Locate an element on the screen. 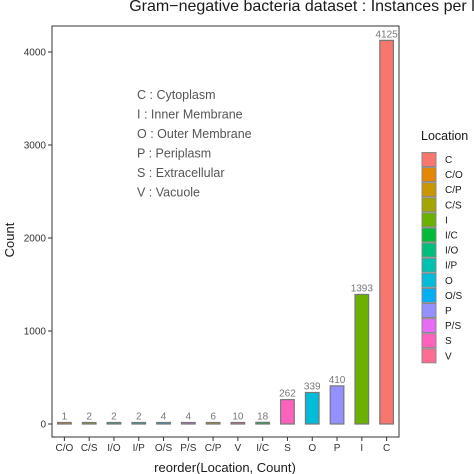 The height and width of the screenshot is (474, 474). y-tick-label: 0 is located at coordinates (43, 425).